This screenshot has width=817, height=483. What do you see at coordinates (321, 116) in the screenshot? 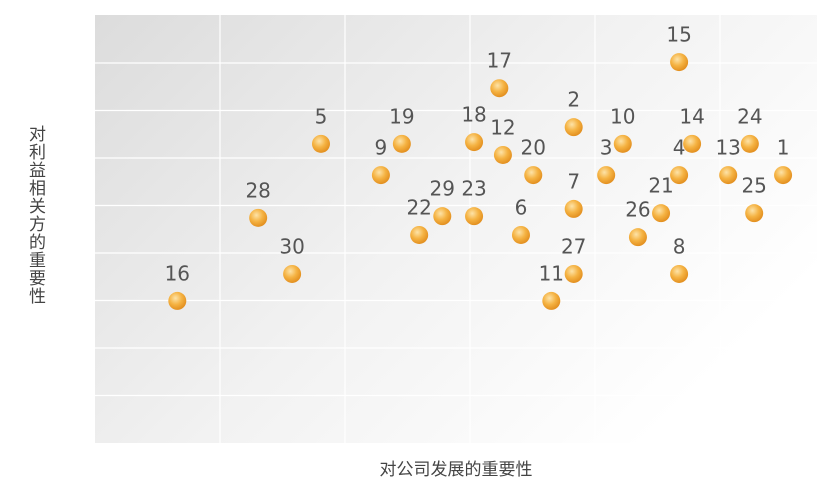
I see `point-label: 5` at bounding box center [321, 116].